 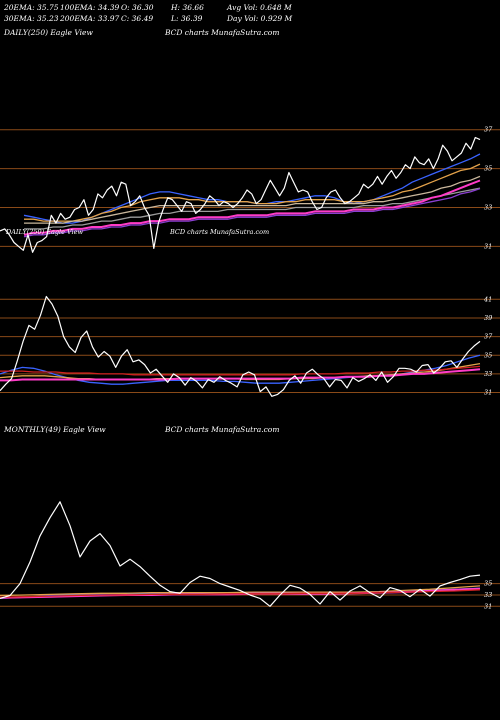 I want to click on header-open: O: 36.30, so click(x=137, y=7).